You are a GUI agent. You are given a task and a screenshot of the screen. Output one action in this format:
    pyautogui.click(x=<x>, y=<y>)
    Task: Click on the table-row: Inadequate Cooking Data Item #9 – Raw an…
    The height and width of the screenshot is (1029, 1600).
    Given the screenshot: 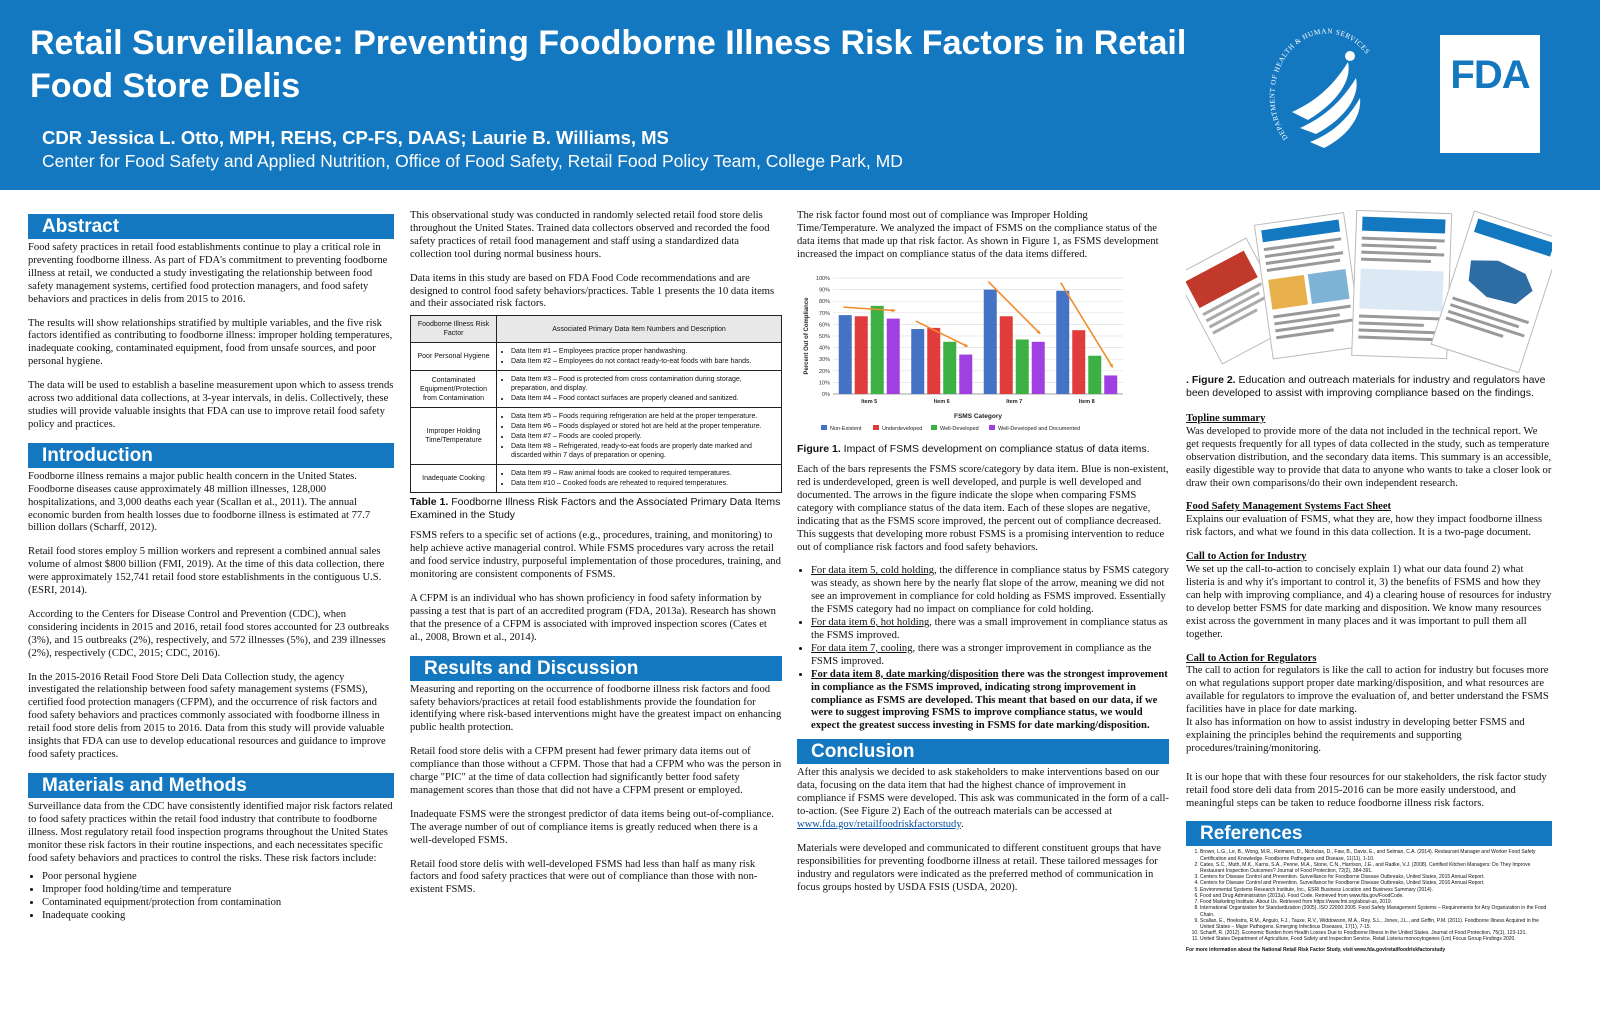 What is the action you would take?
    pyautogui.click(x=596, y=479)
    